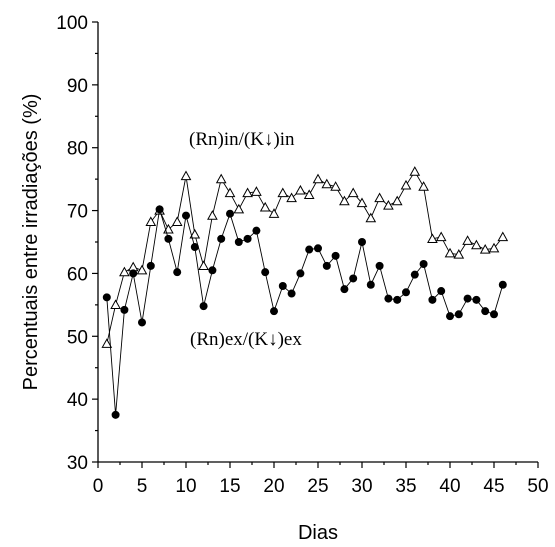 The width and height of the screenshot is (555, 547). I want to click on x-tick-label: 0, so click(98, 486).